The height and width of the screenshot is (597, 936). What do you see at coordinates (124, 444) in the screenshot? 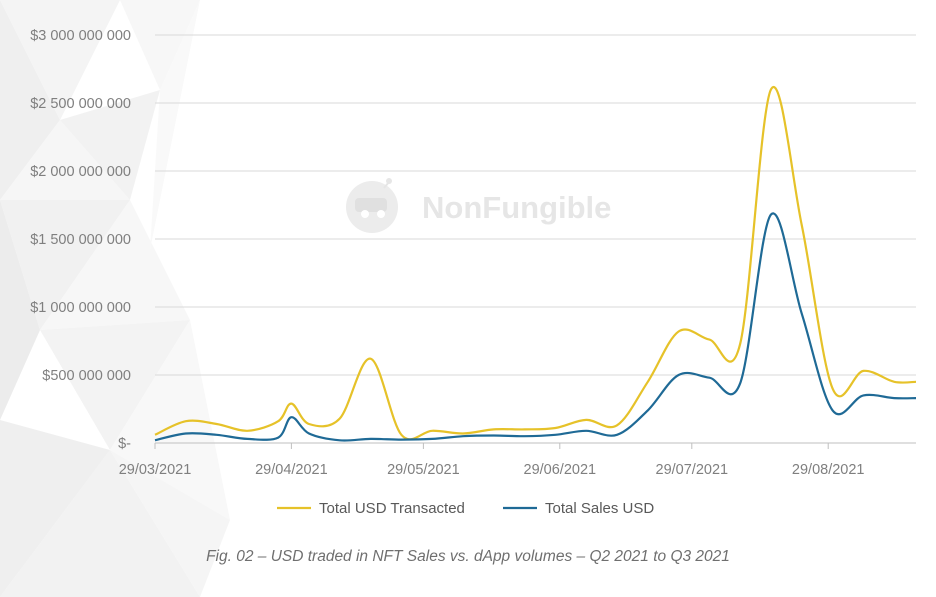
I see `y-tick-label: $-` at bounding box center [124, 444].